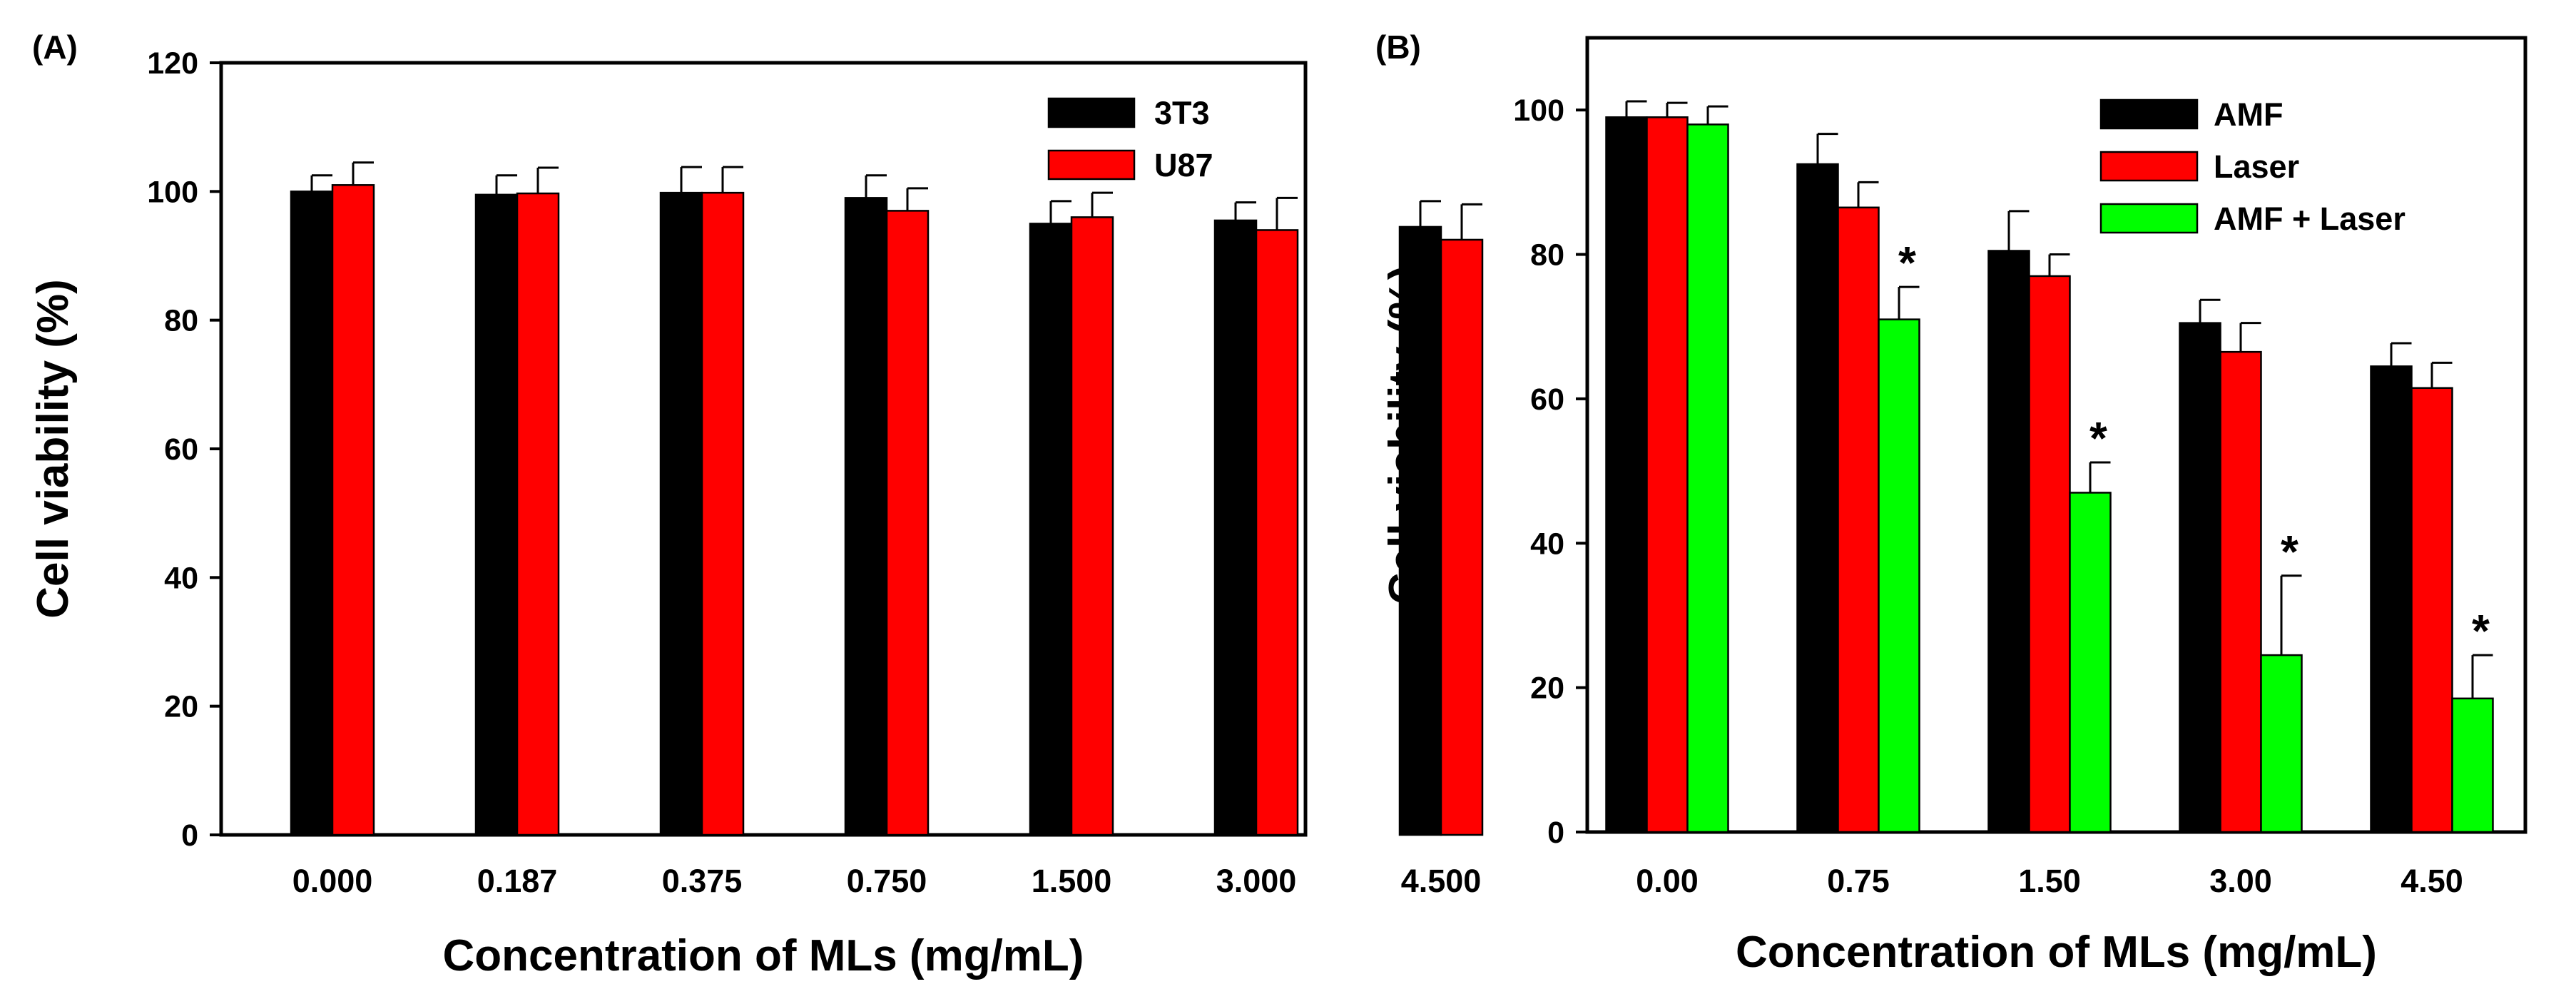 This screenshot has height=1004, width=2576. What do you see at coordinates (312, 513) in the screenshot?
I see `bar-3t3-0.000` at bounding box center [312, 513].